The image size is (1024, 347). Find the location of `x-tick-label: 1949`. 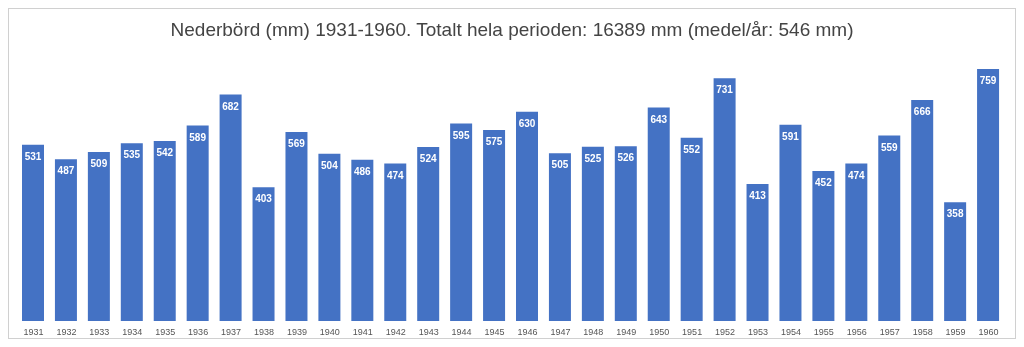

x-tick-label: 1949 is located at coordinates (626, 332).